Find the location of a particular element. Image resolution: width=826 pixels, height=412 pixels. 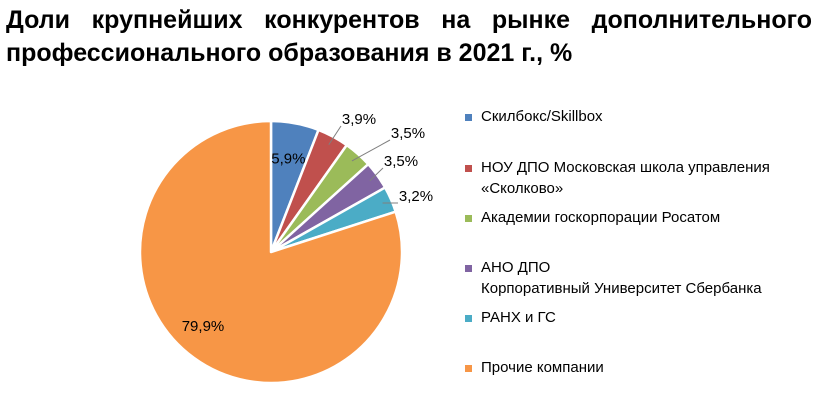

legend-label: Академии госкорпорации Росатом is located at coordinates (651, 217).